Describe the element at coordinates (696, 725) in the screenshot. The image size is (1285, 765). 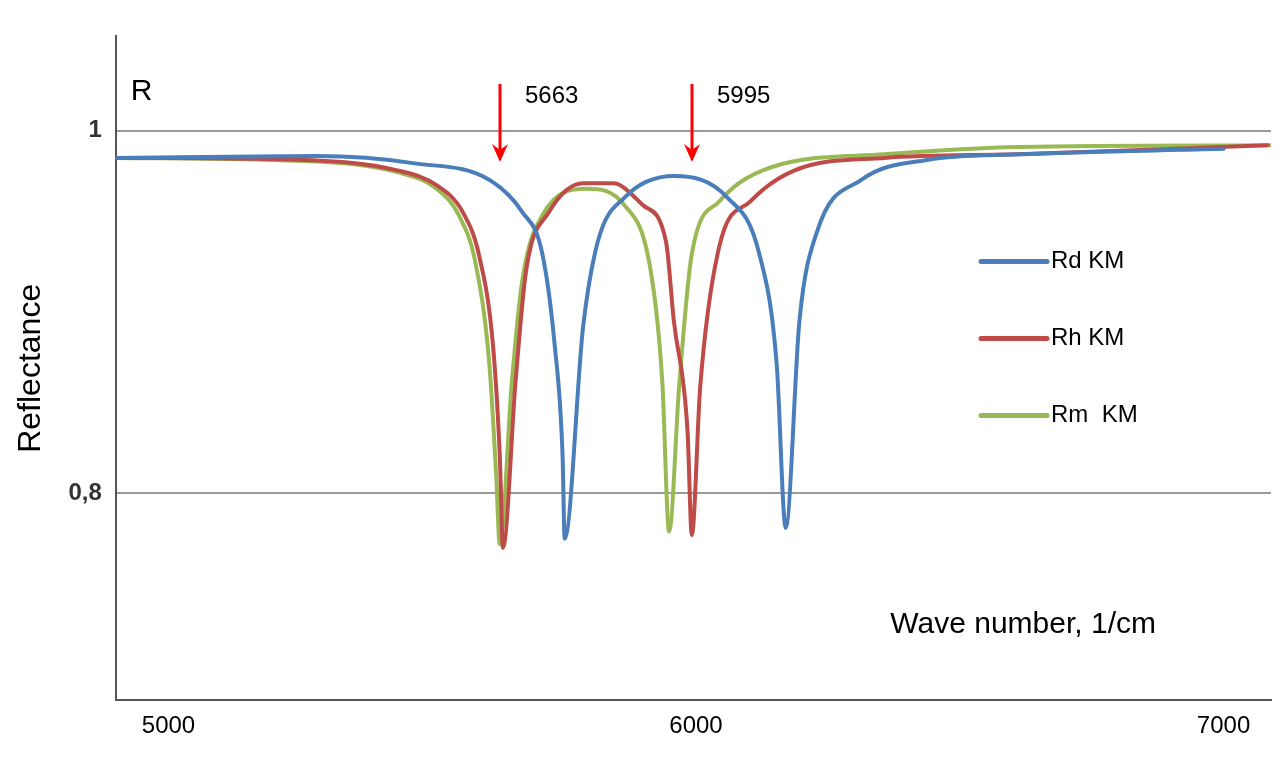
I see `x-tick-label: 6000` at that location.